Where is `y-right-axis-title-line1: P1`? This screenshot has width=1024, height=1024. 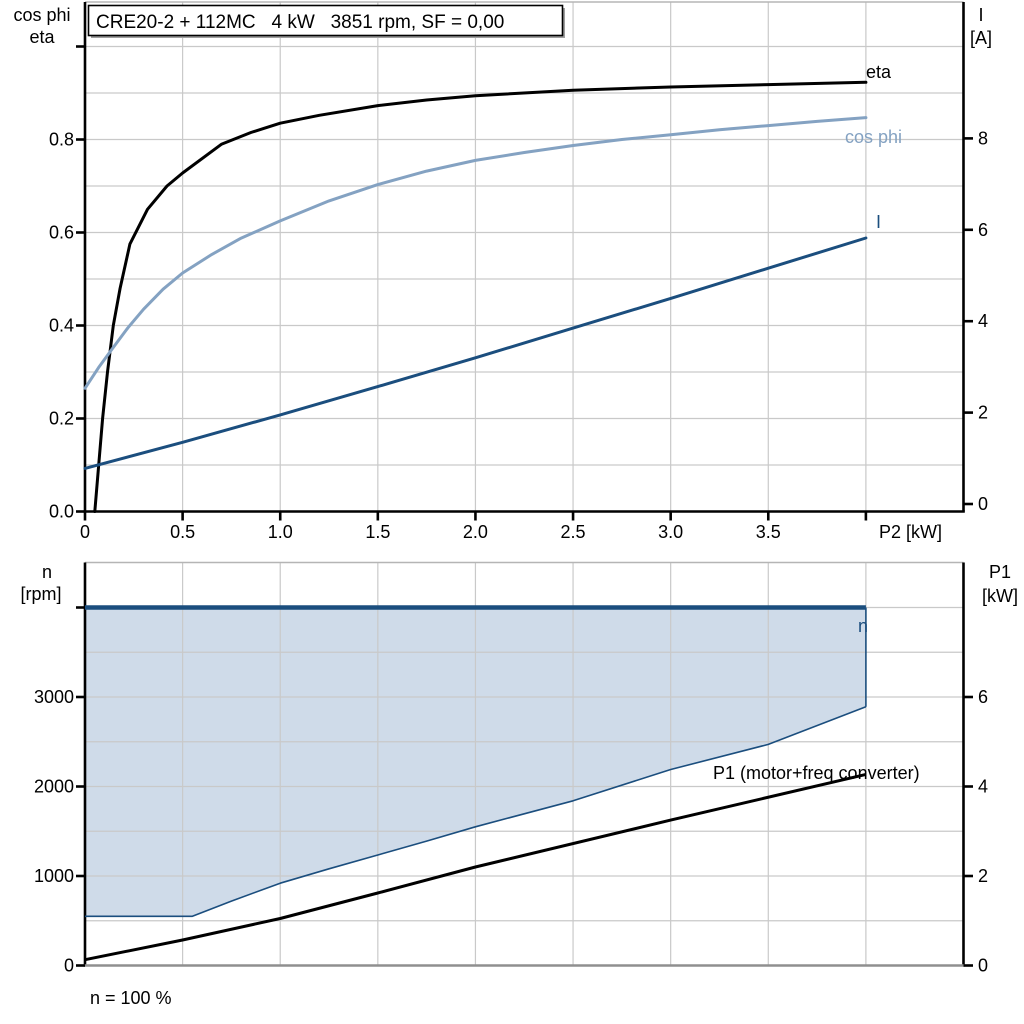 y-right-axis-title-line1: P1 is located at coordinates (1000, 572).